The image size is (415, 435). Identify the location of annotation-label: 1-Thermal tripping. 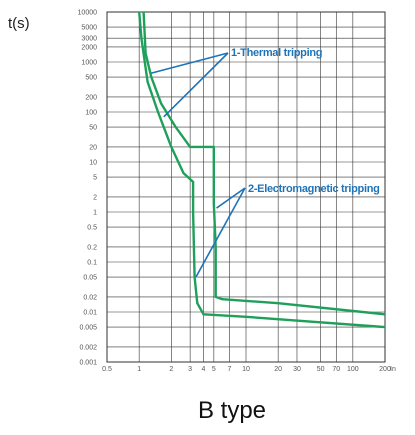
(276, 53).